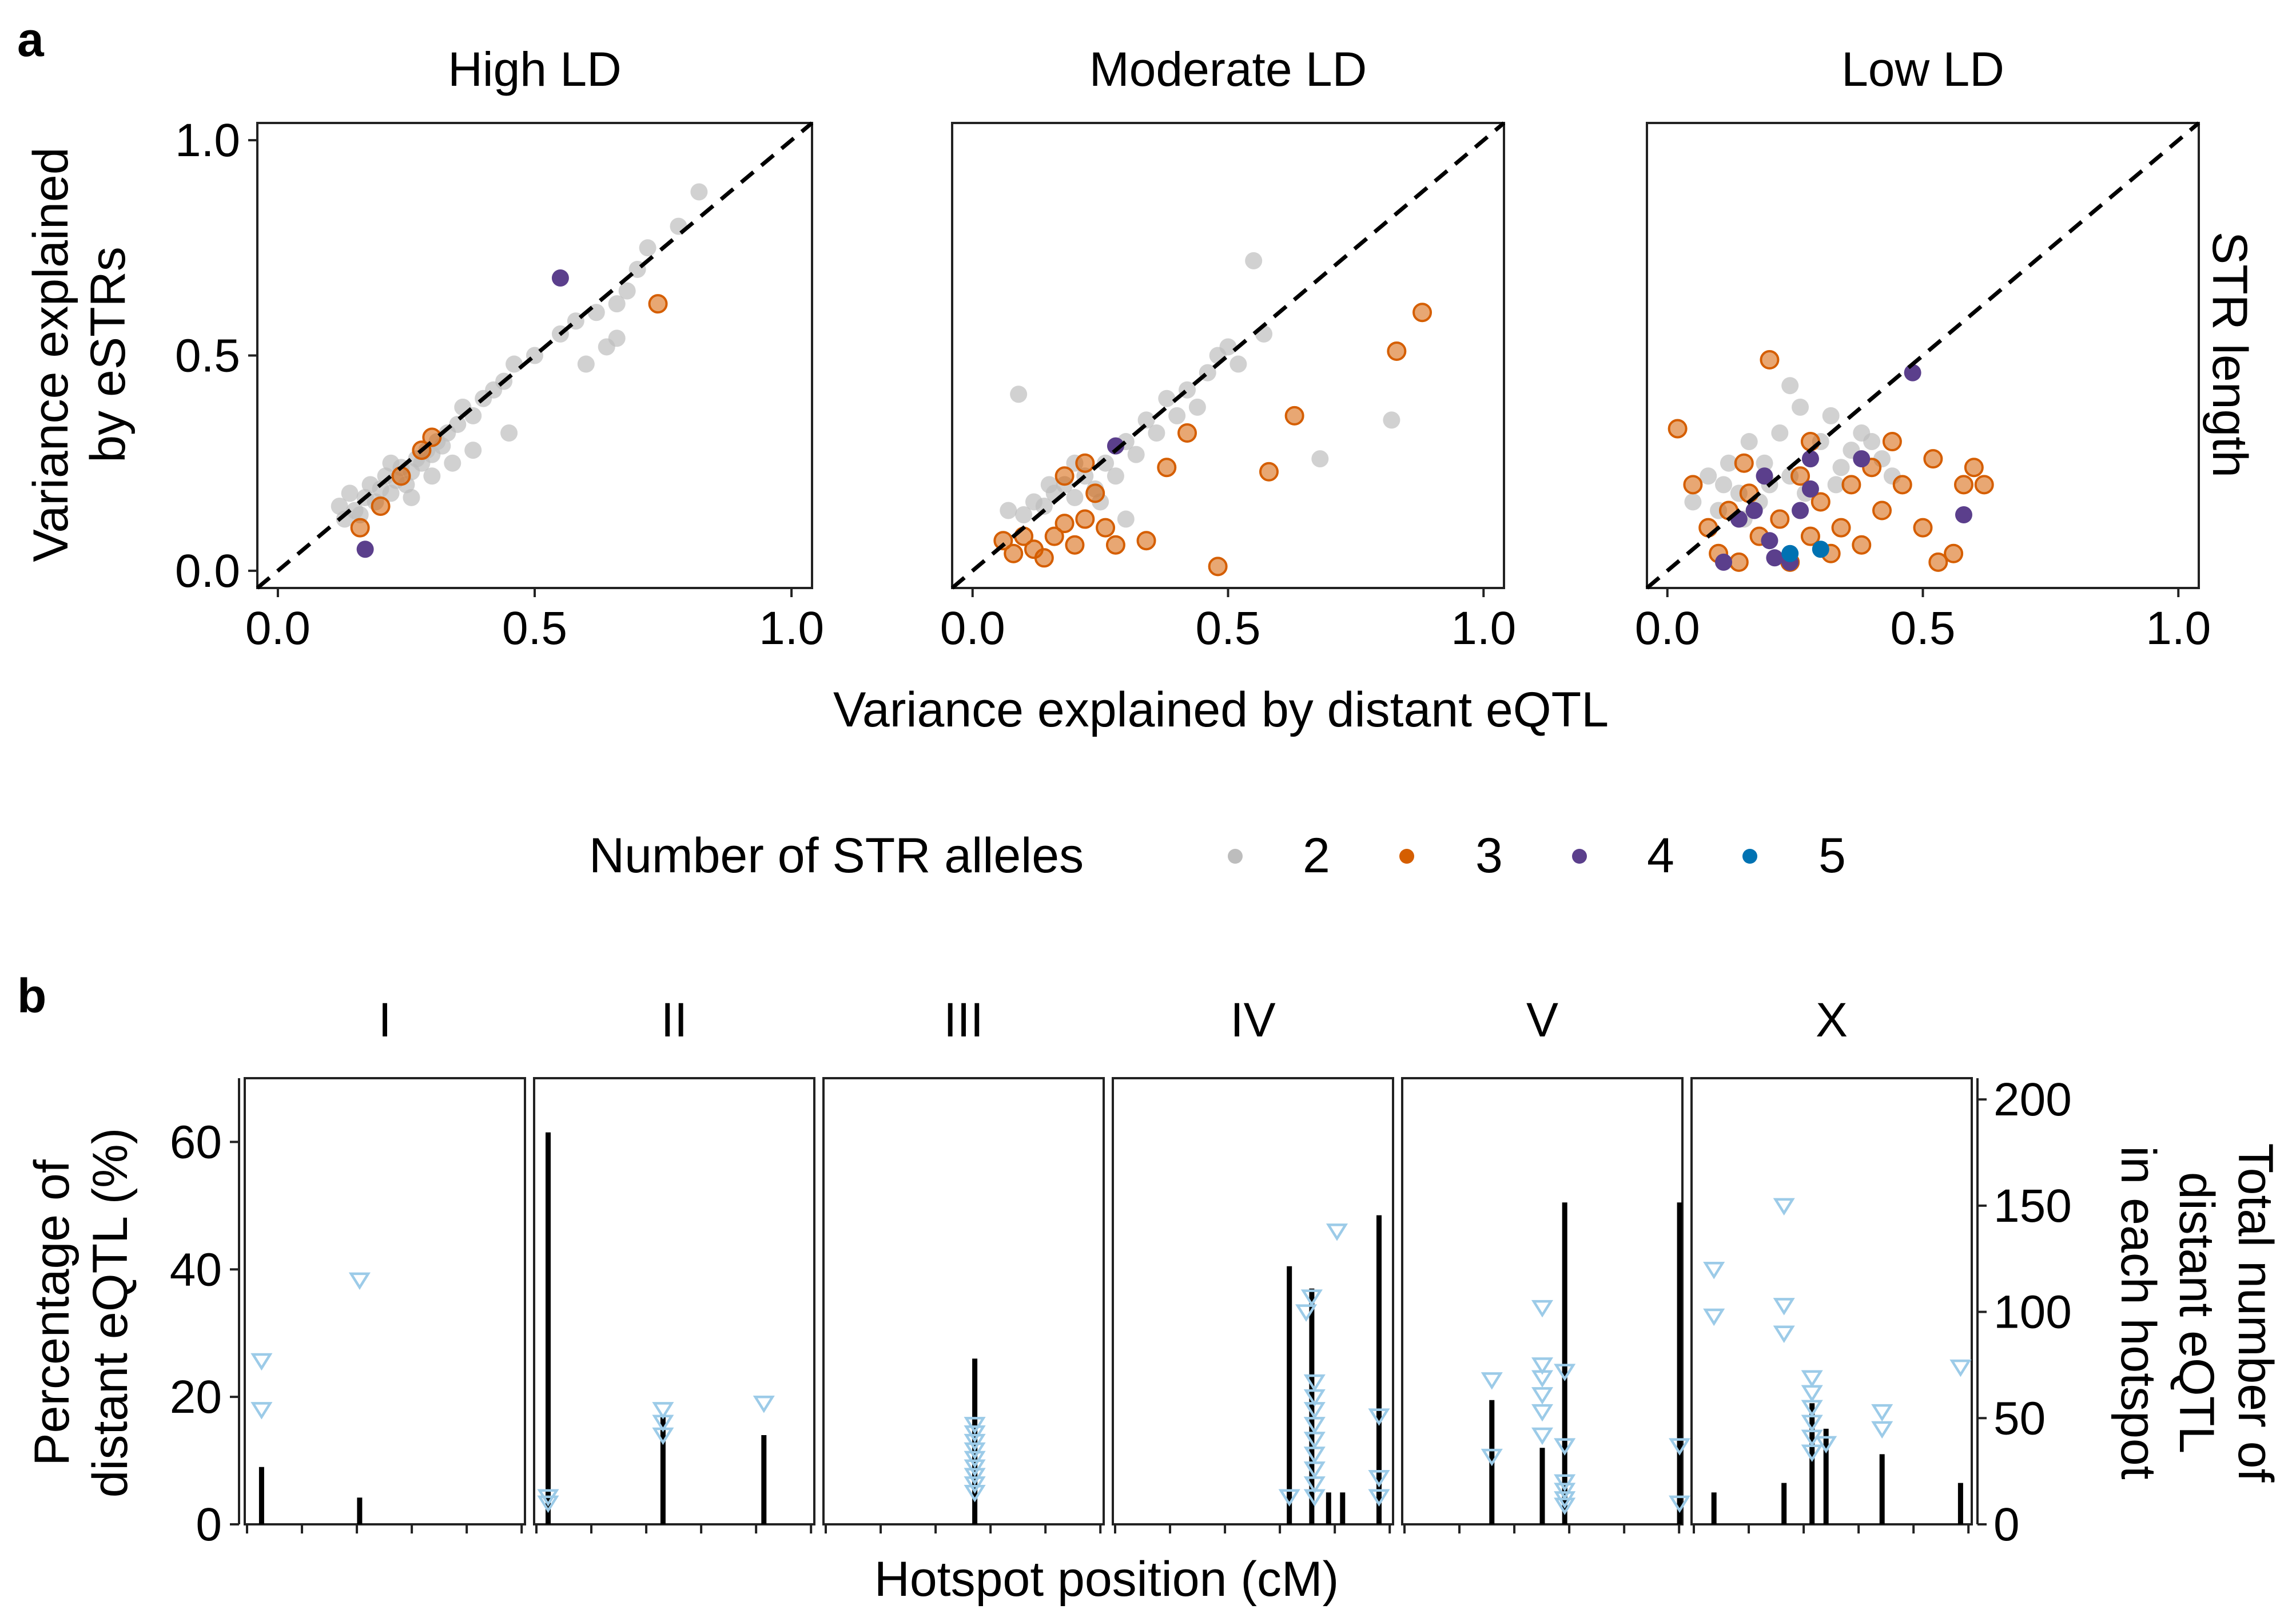  Describe the element at coordinates (2032, 1100) in the screenshot. I see `right-tick-label: 200` at that location.